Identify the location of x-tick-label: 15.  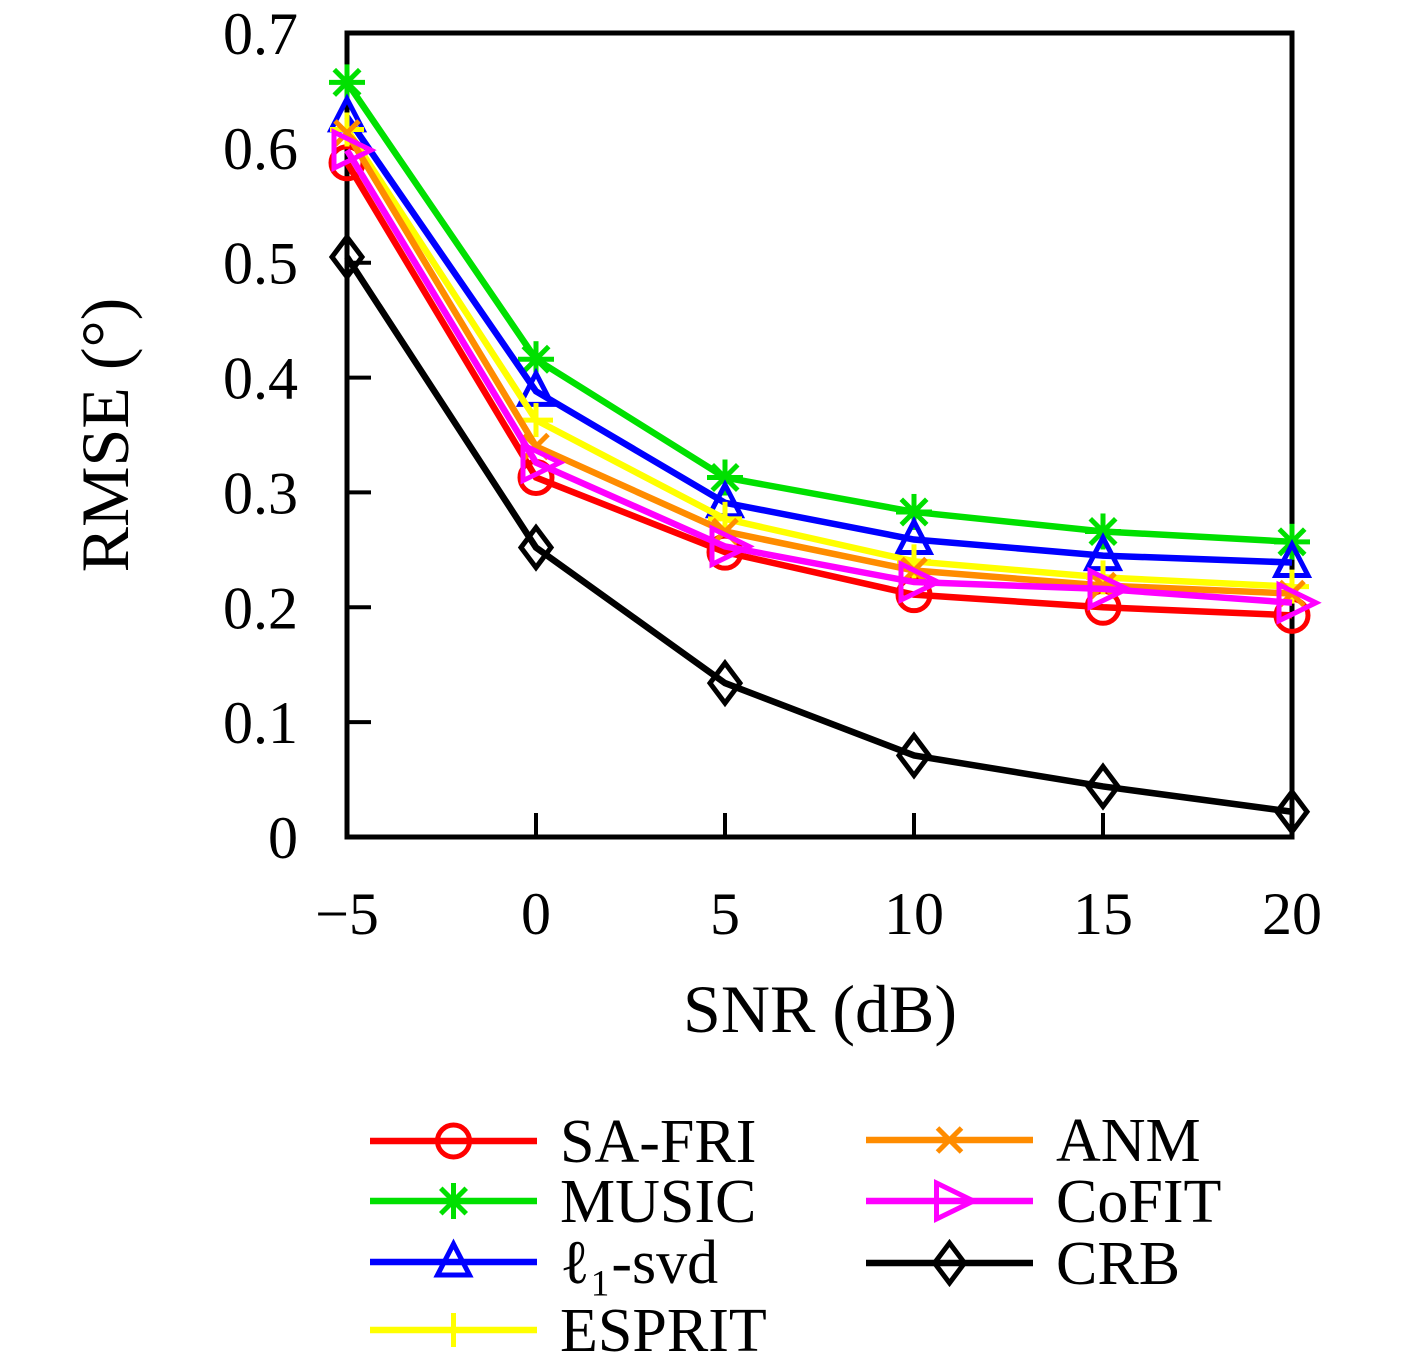
(1103, 914).